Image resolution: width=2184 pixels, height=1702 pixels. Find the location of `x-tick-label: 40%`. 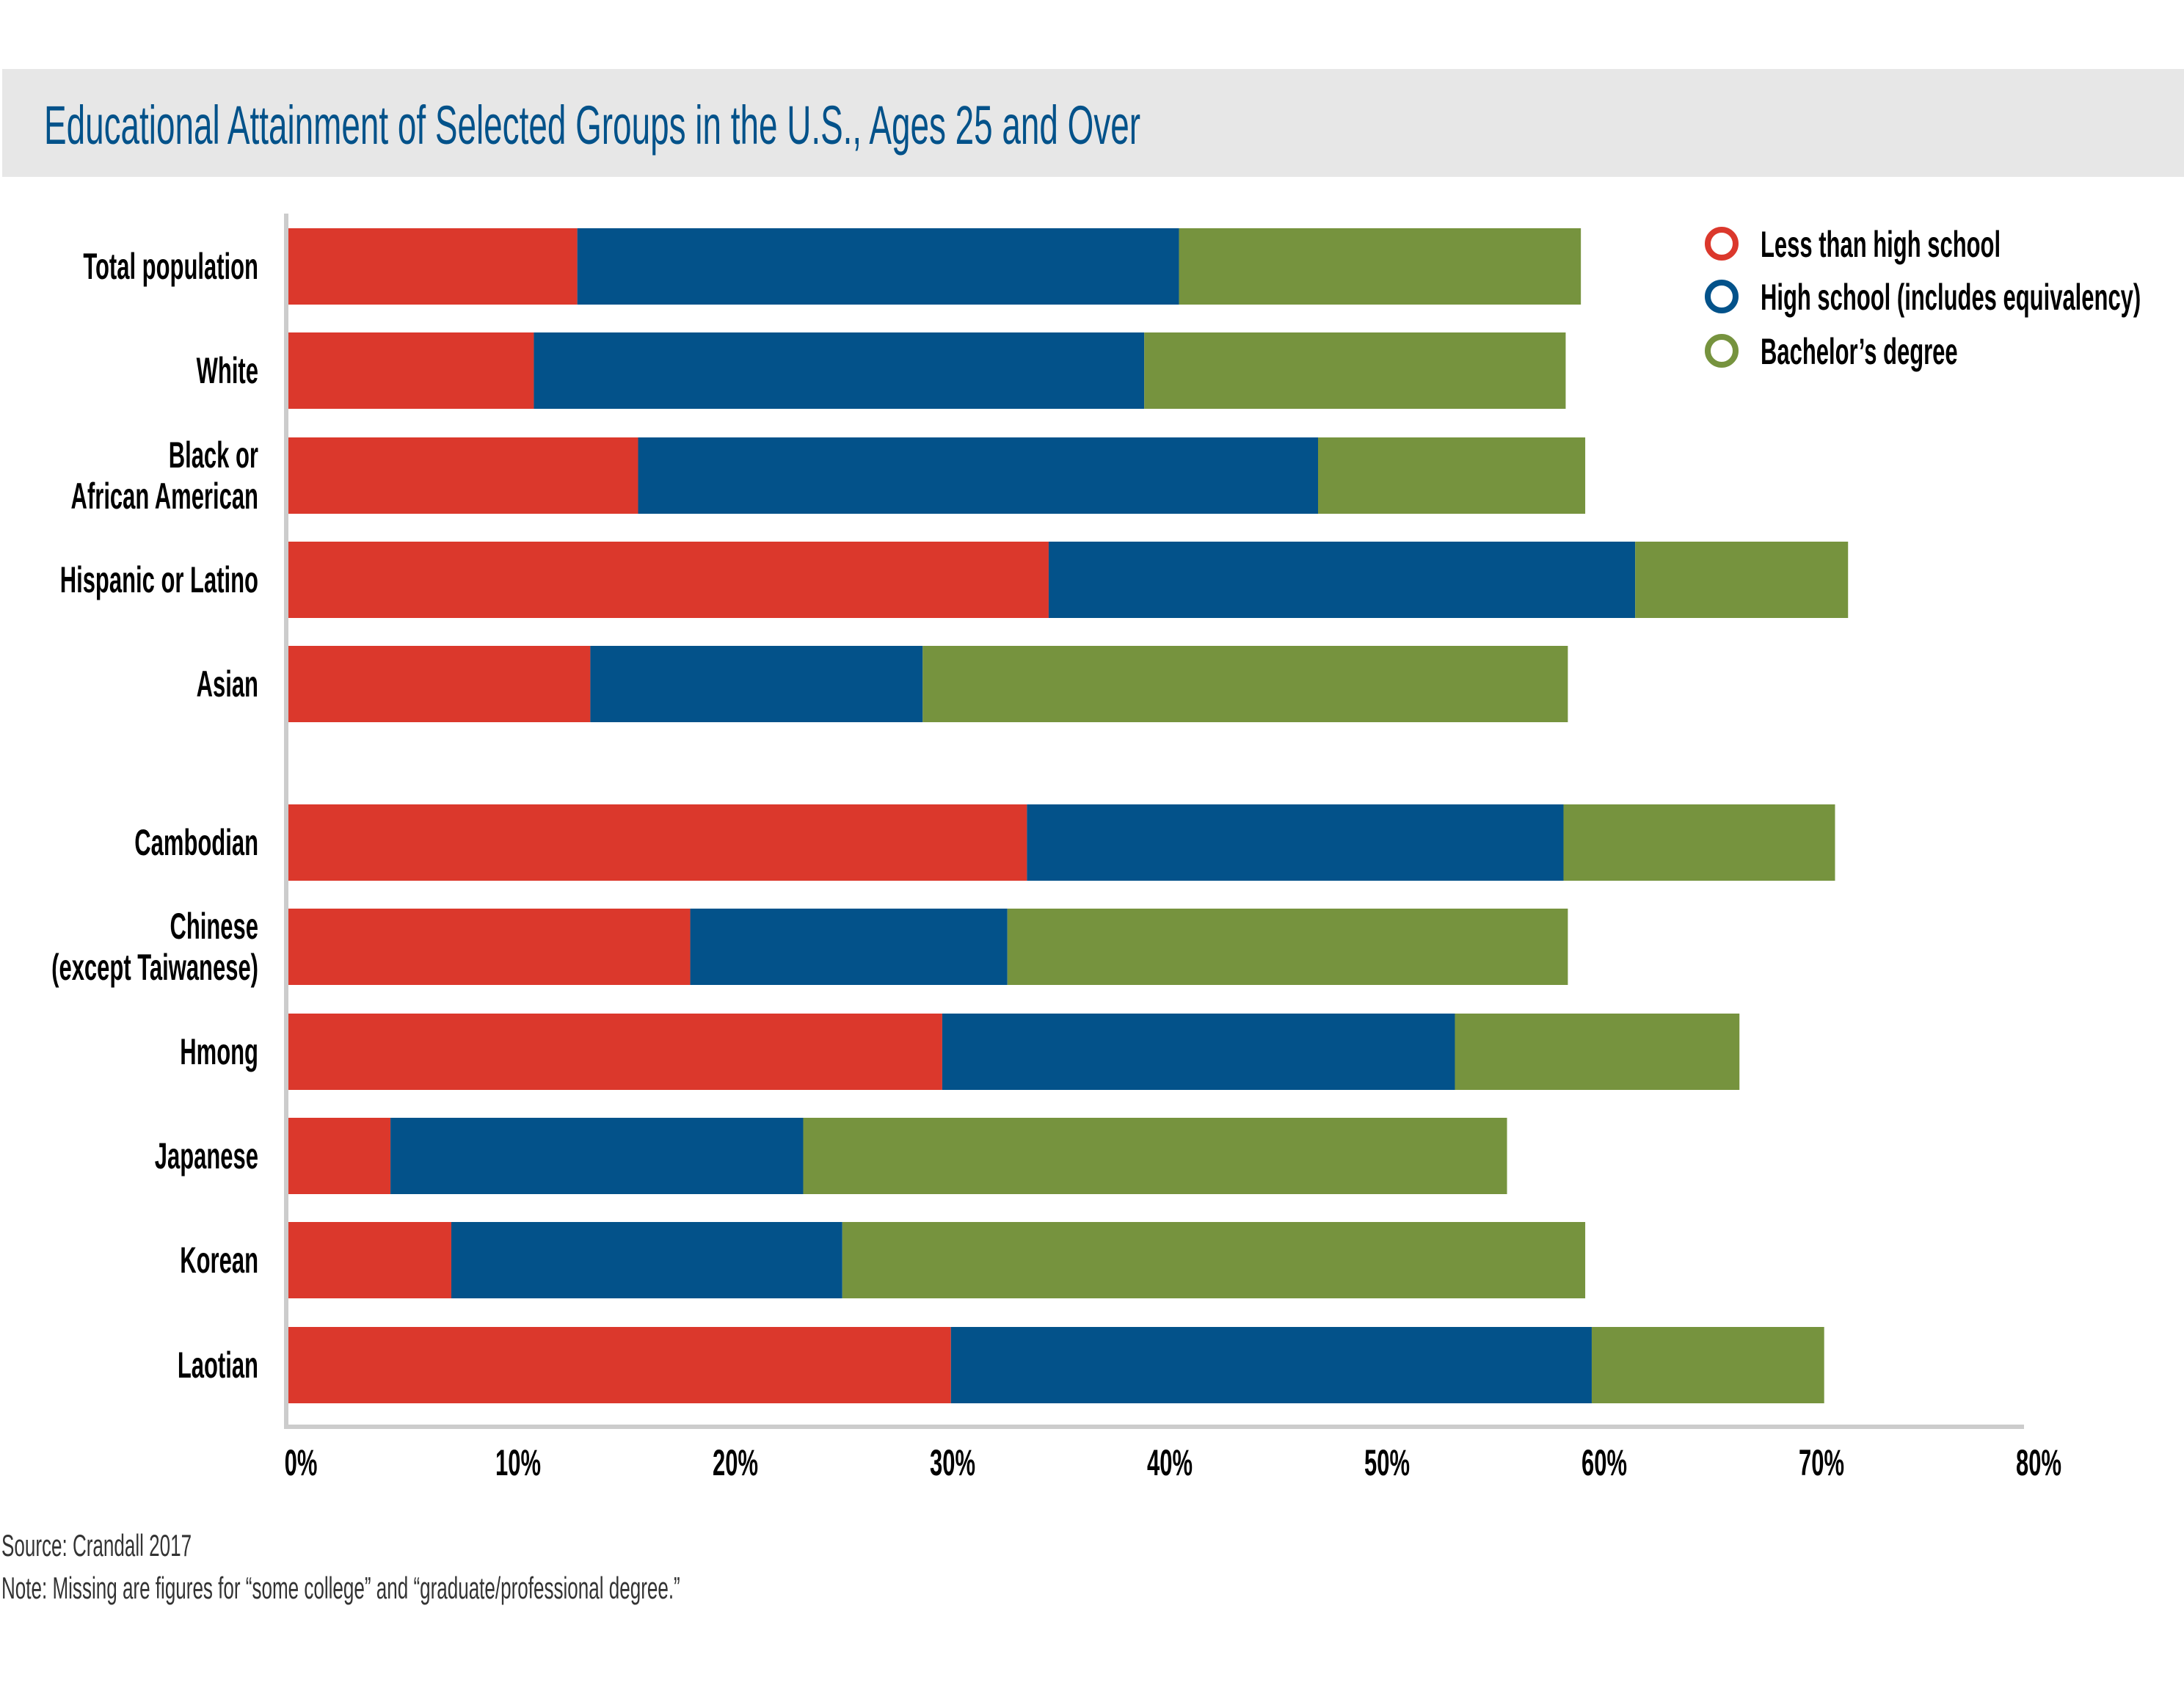

x-tick-label: 40% is located at coordinates (1170, 1462).